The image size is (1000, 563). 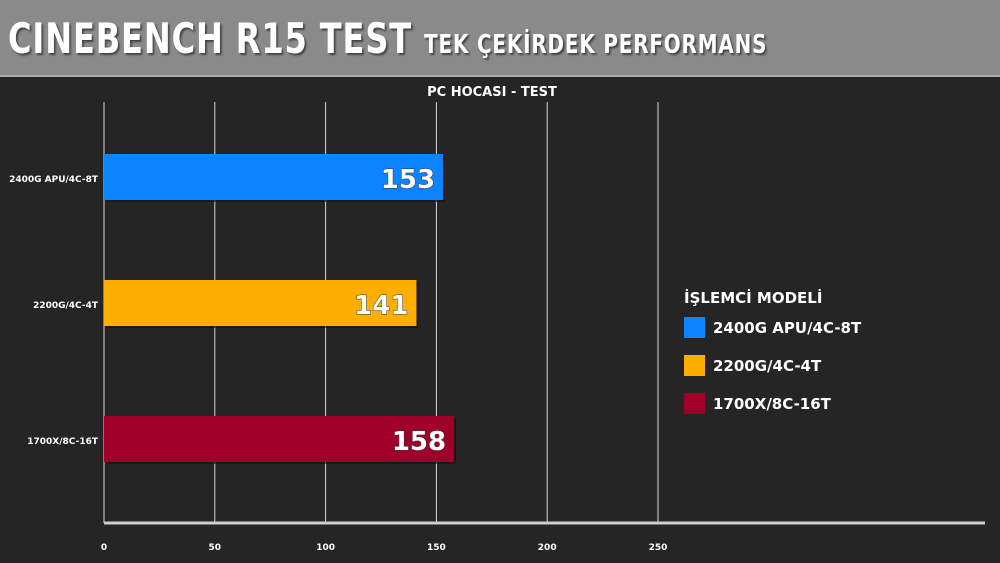 I want to click on x-tick-label: 150, so click(x=436, y=548).